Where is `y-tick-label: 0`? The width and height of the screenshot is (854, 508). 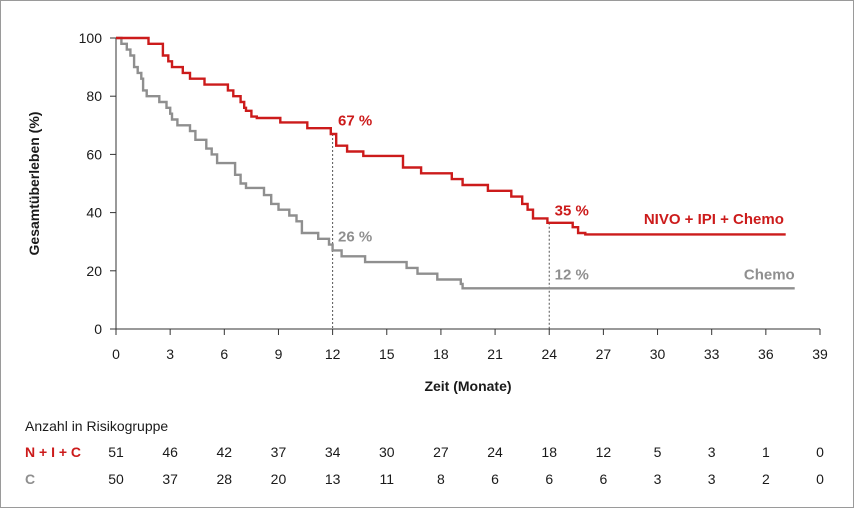 y-tick-label: 0 is located at coordinates (98, 329).